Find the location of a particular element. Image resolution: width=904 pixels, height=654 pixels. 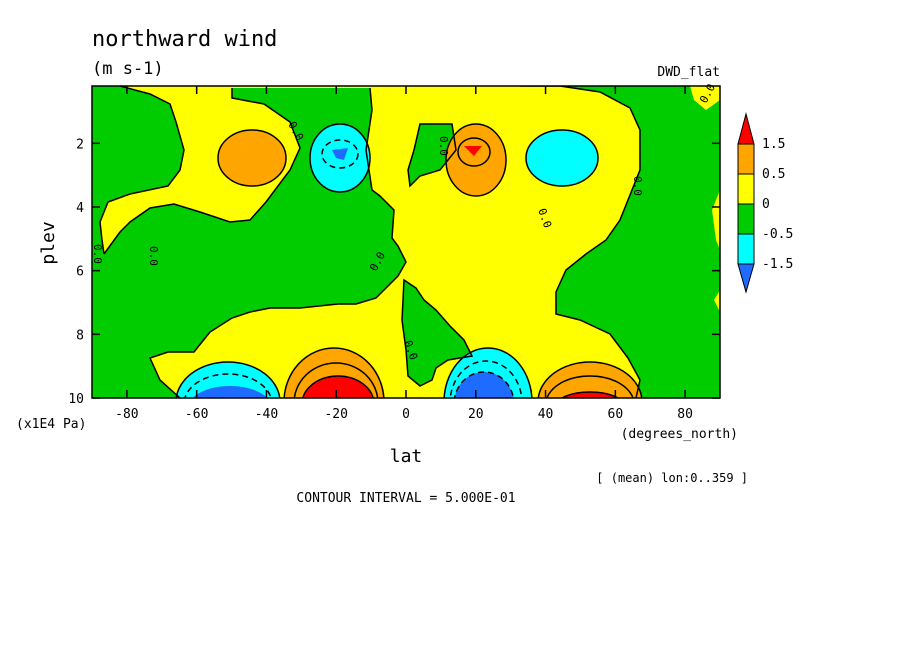

contour-surface-sh-pos-inner is located at coordinates (336, 380).